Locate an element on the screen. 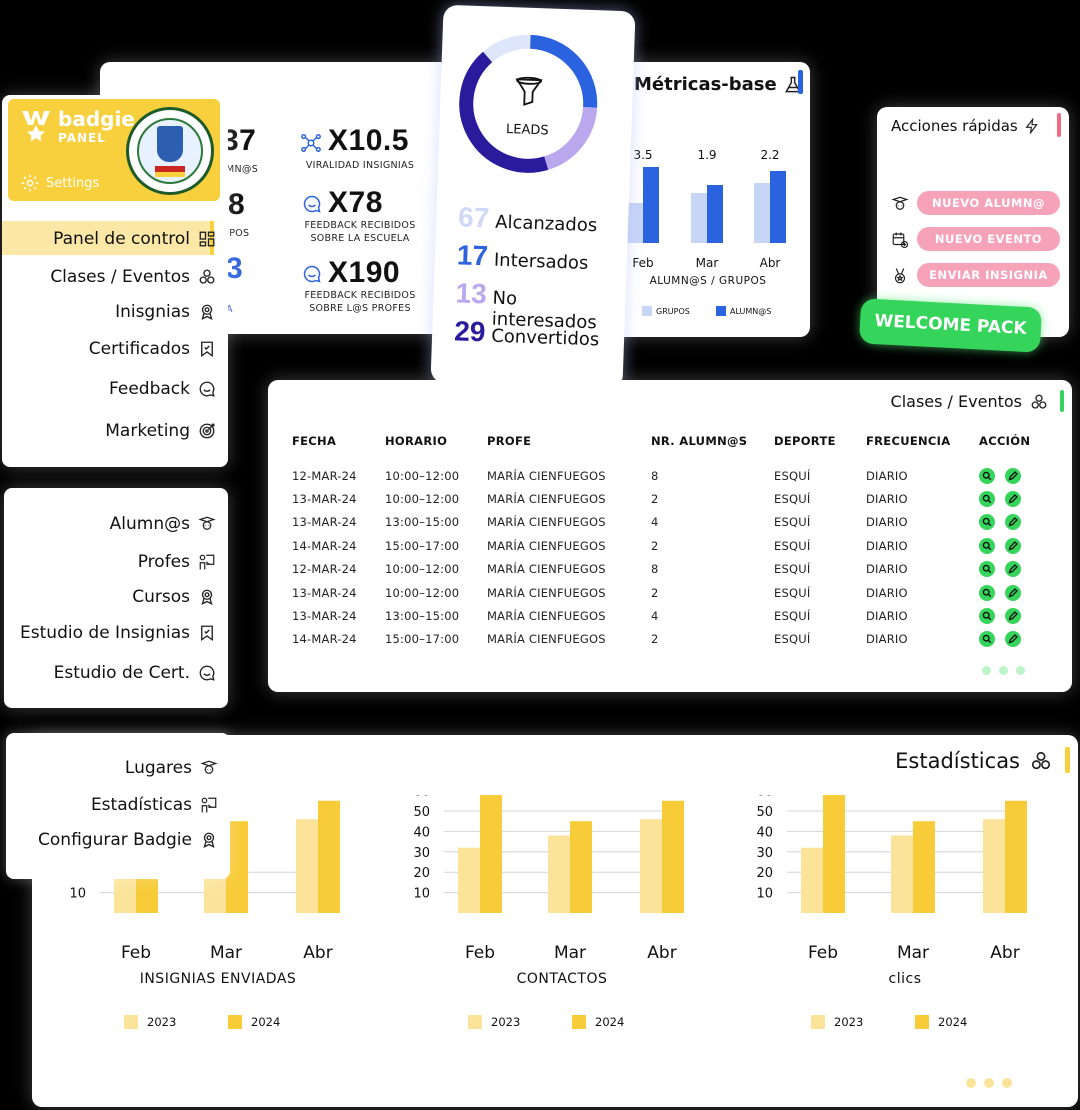 This screenshot has width=1080, height=1110. sidebar-item-panel-de-control: Panel de control is located at coordinates (134, 239).